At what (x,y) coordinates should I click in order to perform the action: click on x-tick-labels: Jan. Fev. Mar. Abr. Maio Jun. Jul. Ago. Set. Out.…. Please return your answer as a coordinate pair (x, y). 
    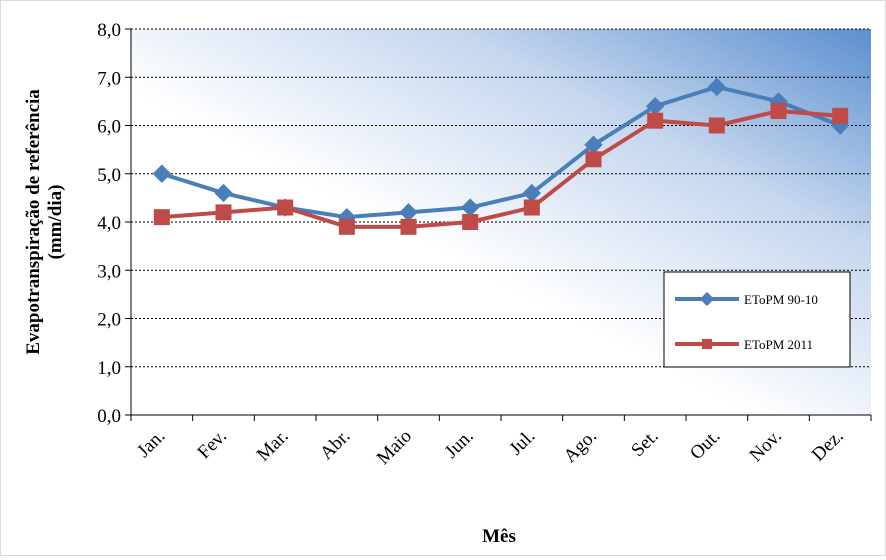
    Looking at the image, I should click on (490, 447).